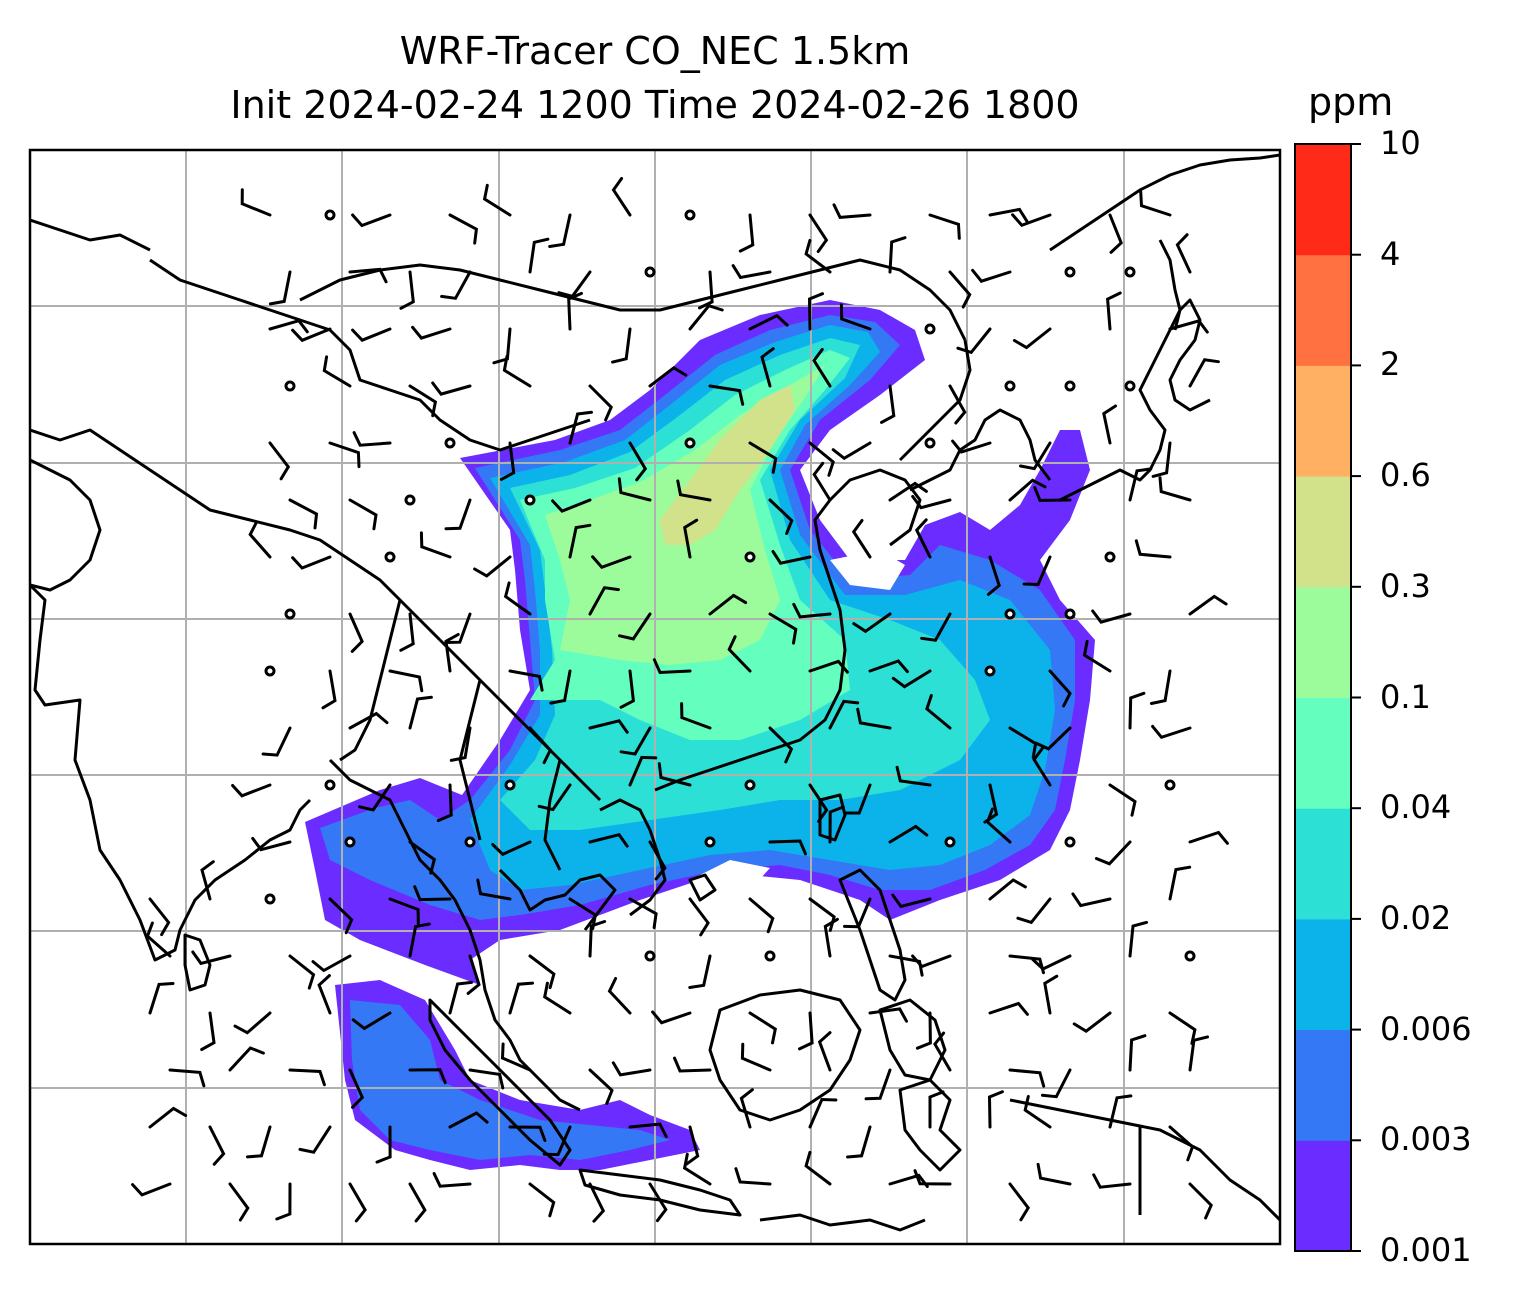 This screenshot has width=1528, height=1306. What do you see at coordinates (1426, 1028) in the screenshot?
I see `colorbar-tick-label: 0.006` at bounding box center [1426, 1028].